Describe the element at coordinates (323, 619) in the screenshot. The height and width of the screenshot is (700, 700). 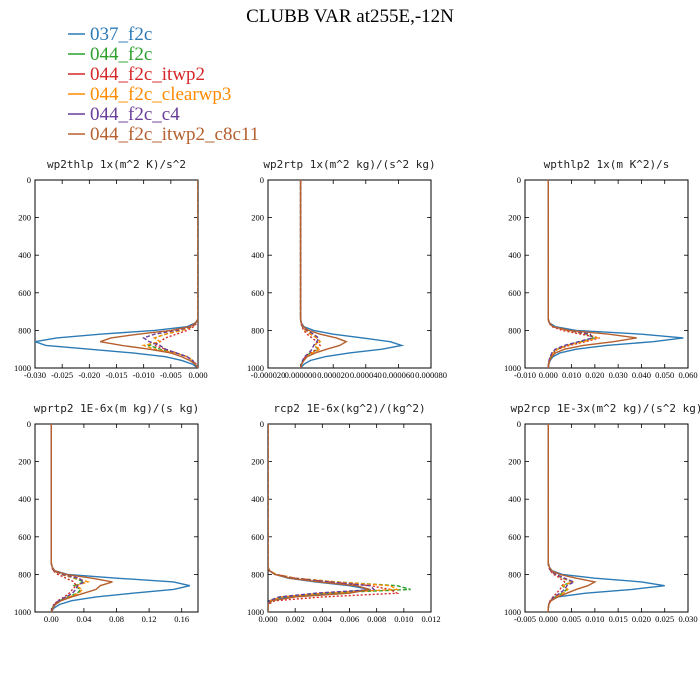
I see `x-tick-label: 0.004` at that location.